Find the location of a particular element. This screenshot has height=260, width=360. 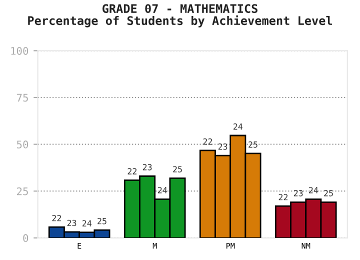

series-label: 23 is located at coordinates (71, 223).